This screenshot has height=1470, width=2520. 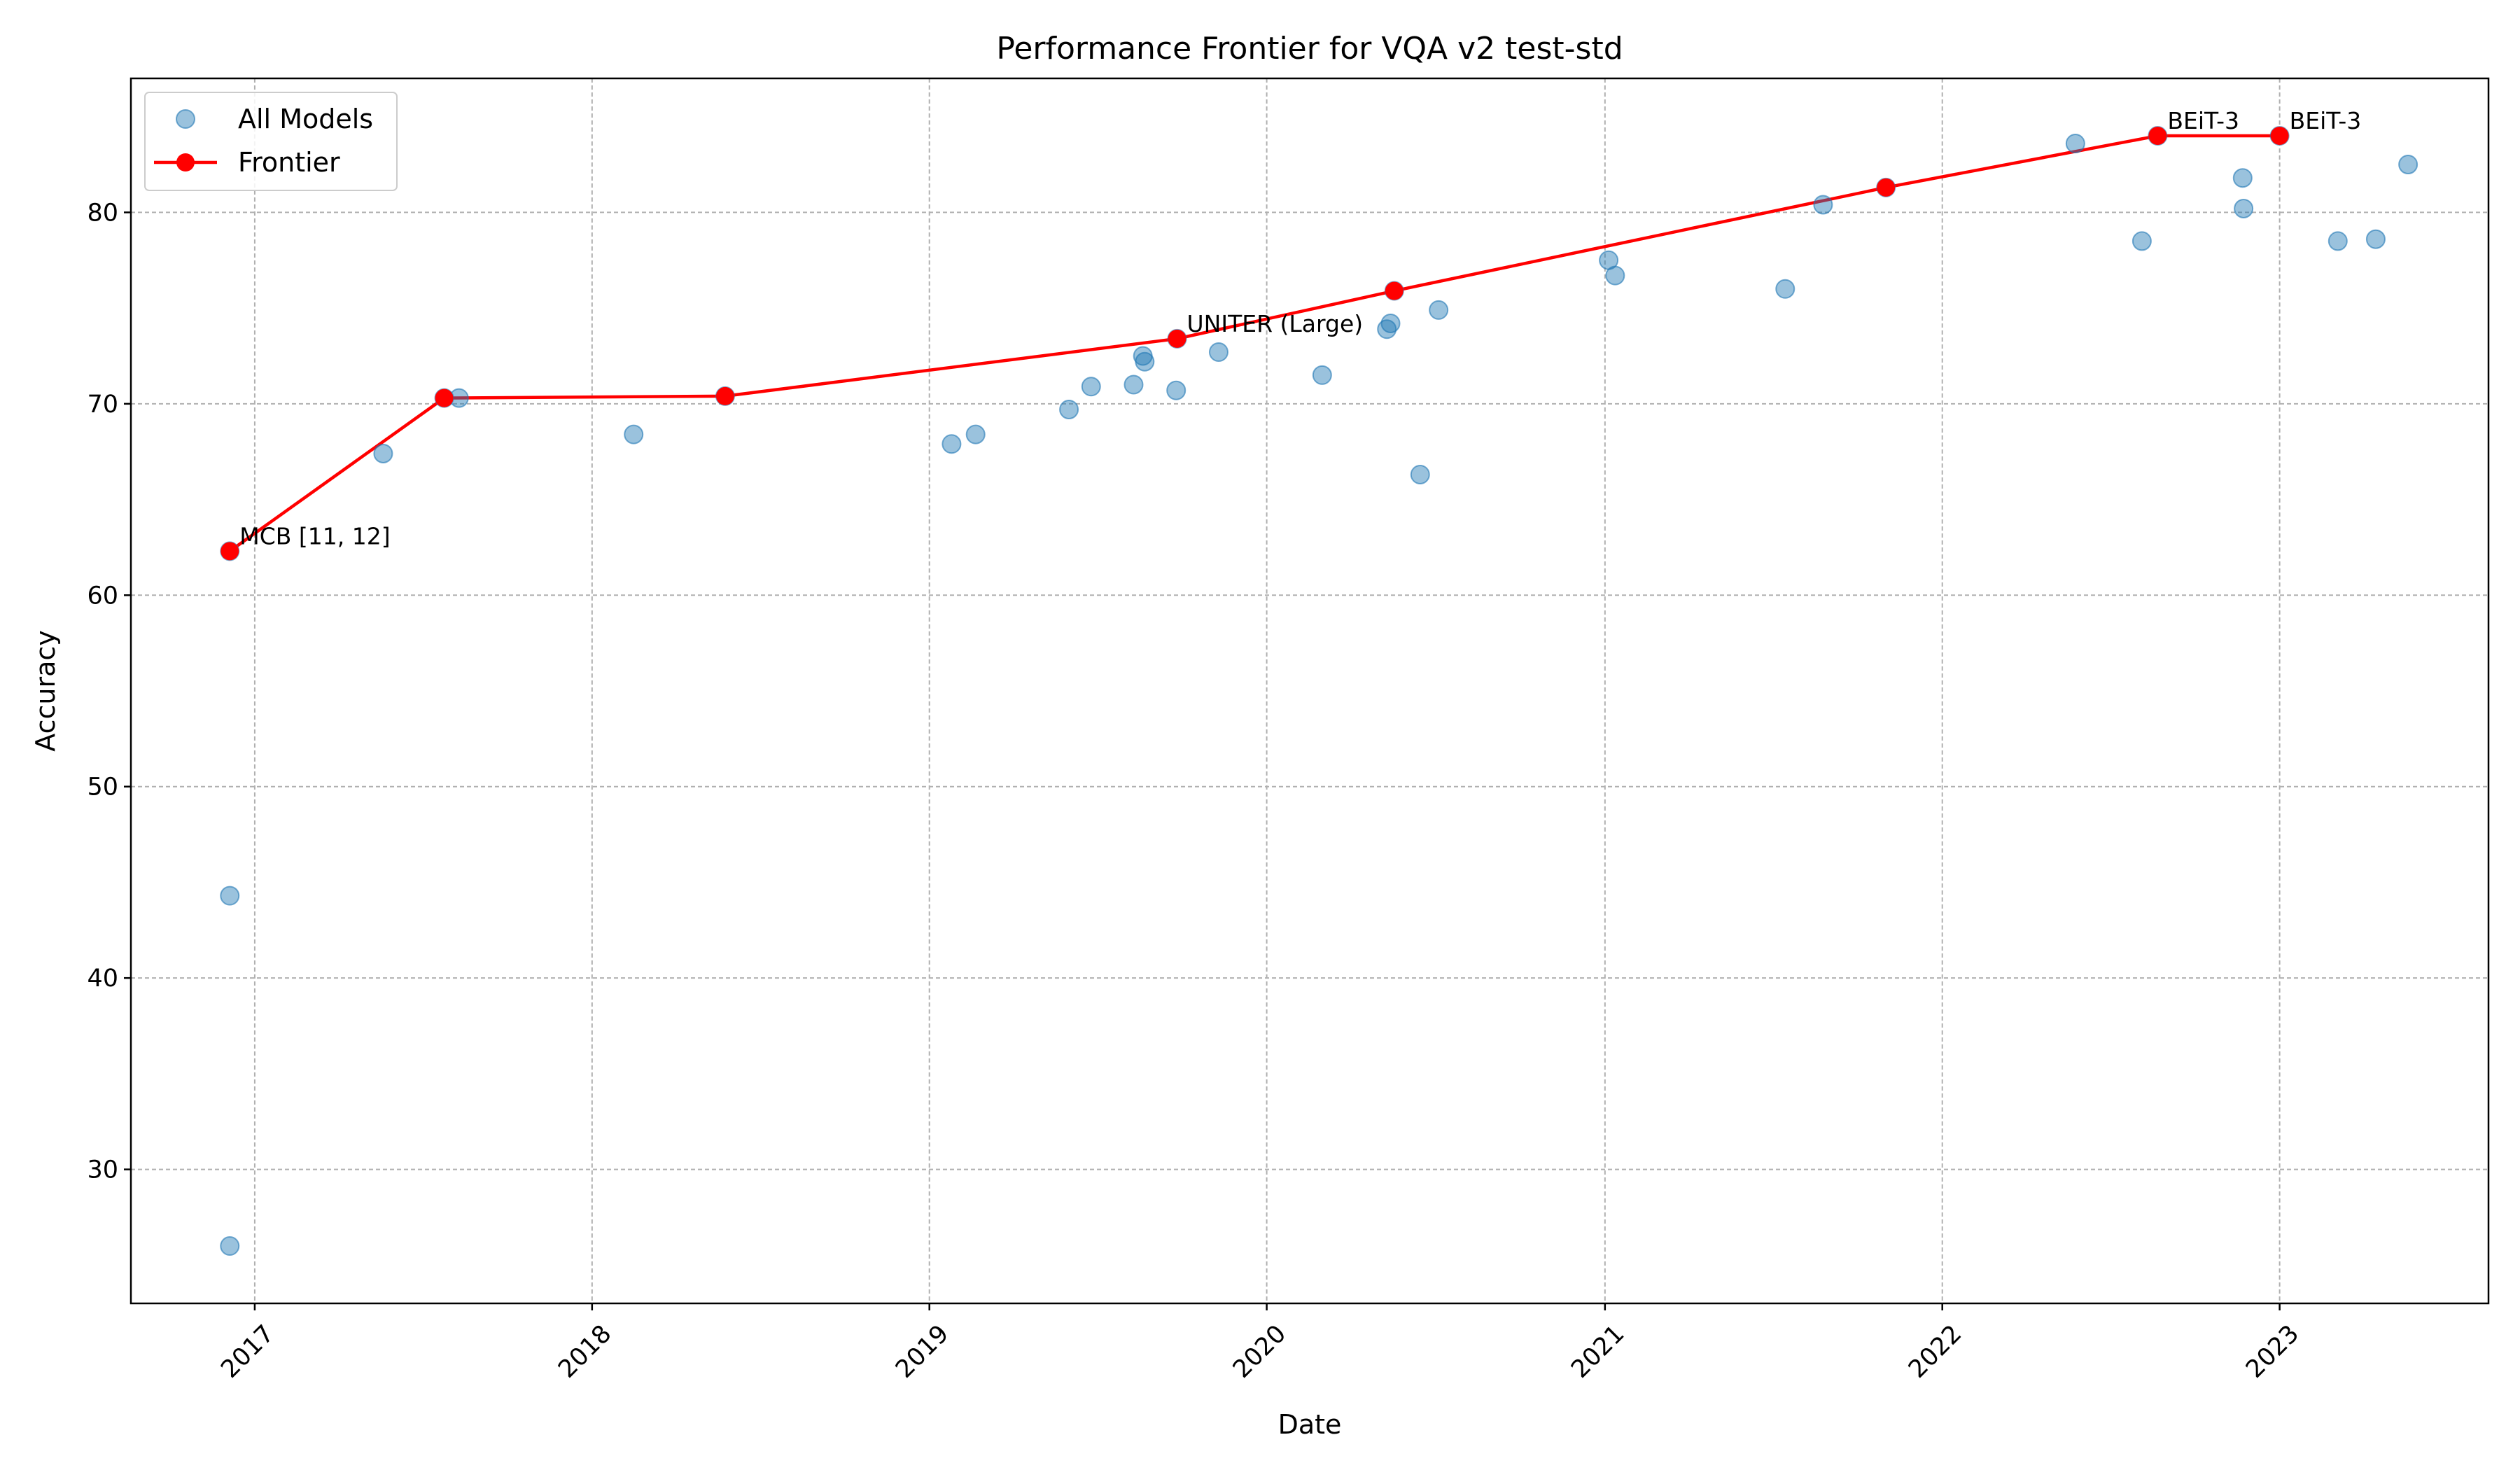 What do you see at coordinates (314, 536) in the screenshot?
I see `frontier-annotation: MCB [11, 12]` at bounding box center [314, 536].